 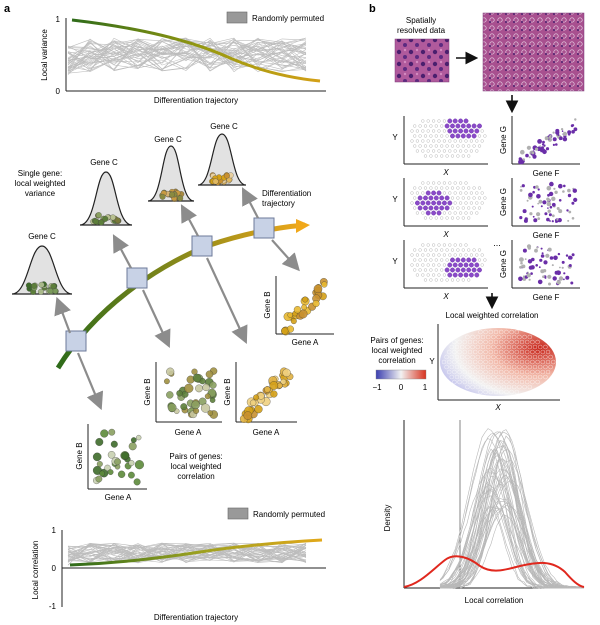 I want to click on density-xlabel: Local correlation, so click(x=494, y=600).